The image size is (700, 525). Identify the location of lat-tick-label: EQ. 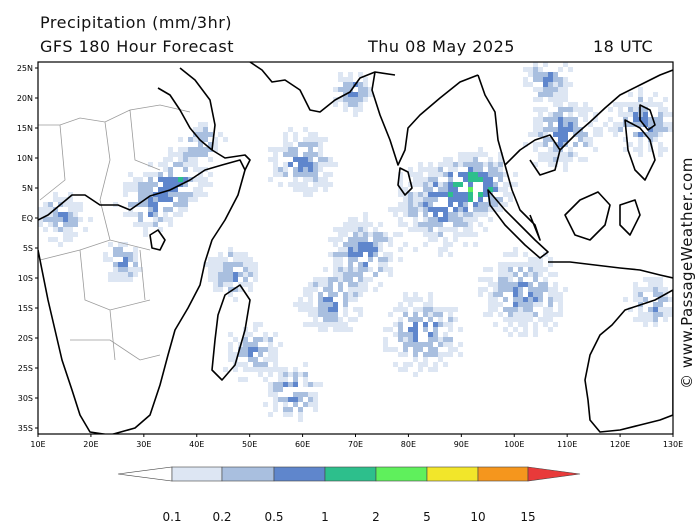
(27, 218).